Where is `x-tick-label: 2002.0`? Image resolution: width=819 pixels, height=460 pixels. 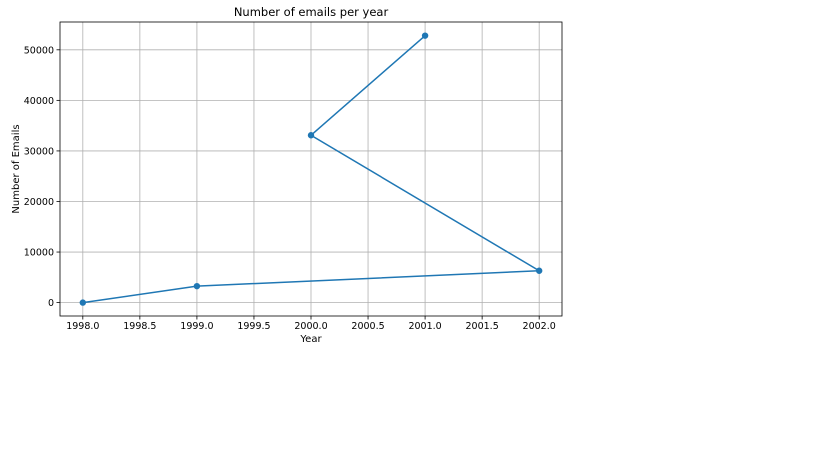
x-tick-label: 2002.0 is located at coordinates (539, 326).